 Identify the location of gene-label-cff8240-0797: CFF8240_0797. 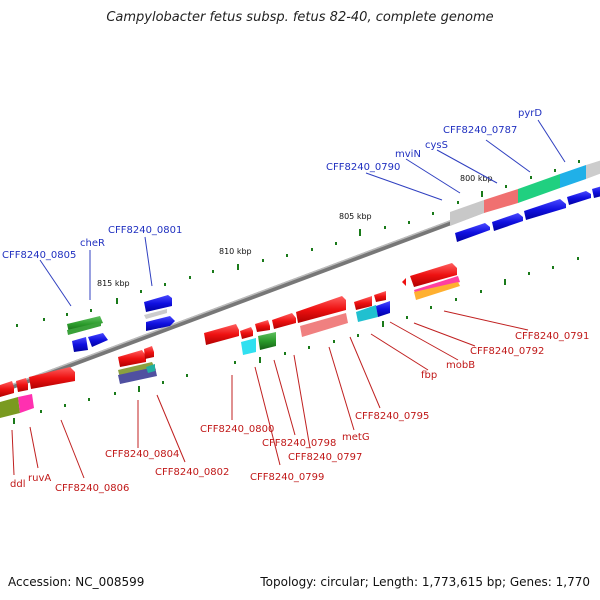
(325, 457).